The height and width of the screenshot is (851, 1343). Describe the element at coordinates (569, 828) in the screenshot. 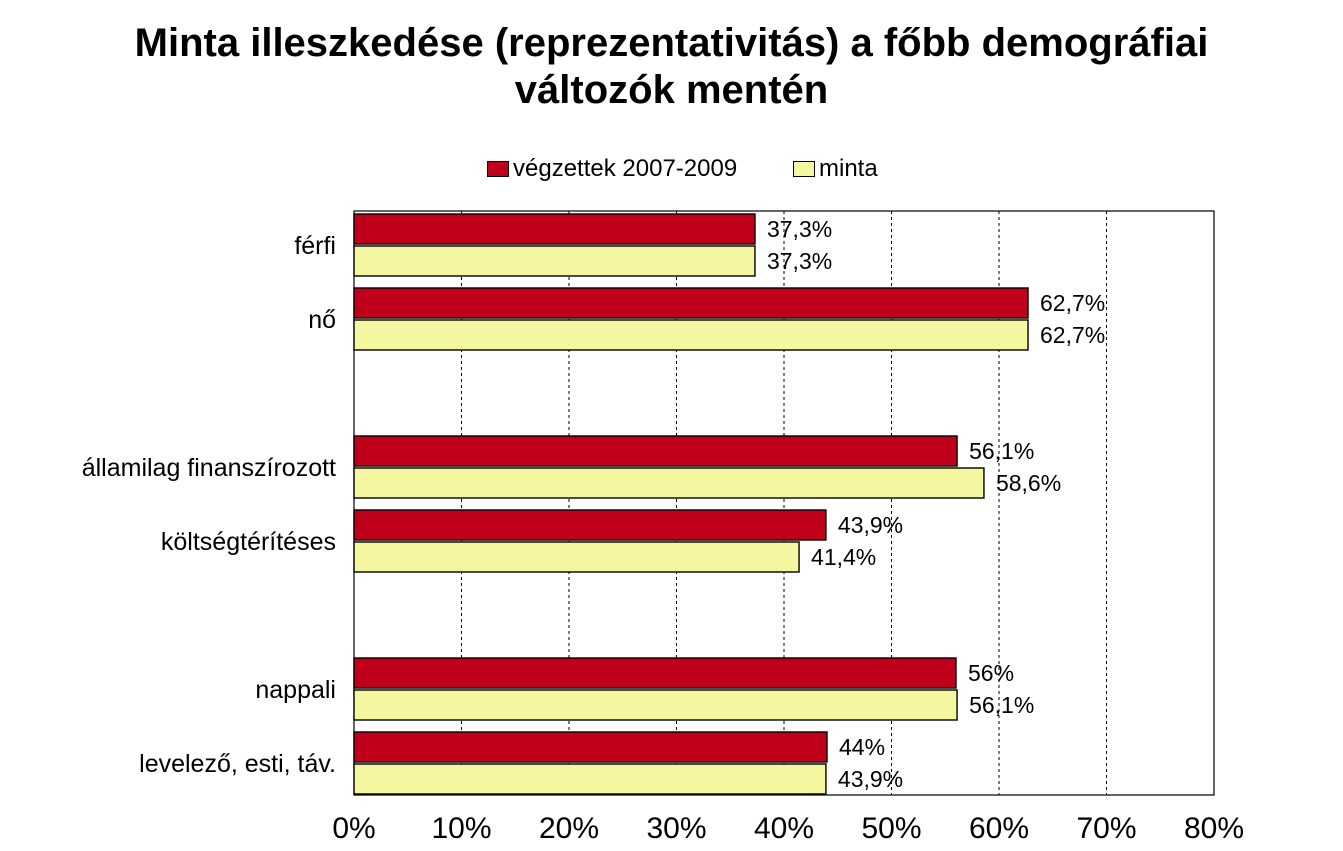

I see `x-tick-label: 20%` at that location.